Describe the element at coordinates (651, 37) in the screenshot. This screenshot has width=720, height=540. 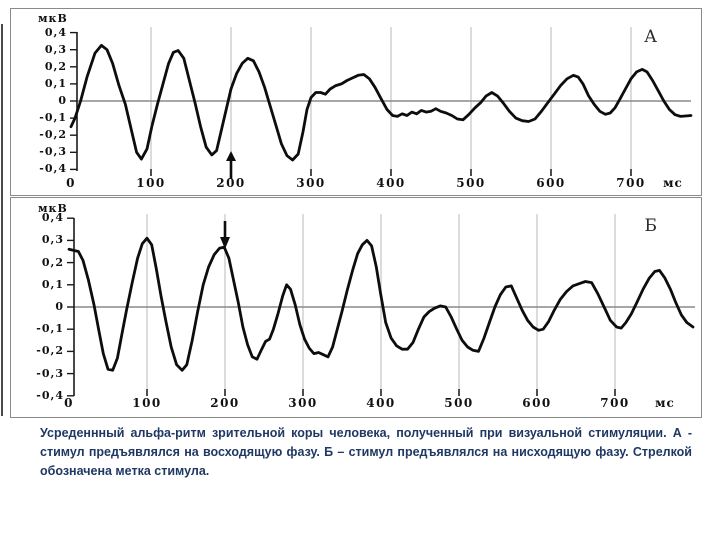
I see `chart-a-label: А` at that location.